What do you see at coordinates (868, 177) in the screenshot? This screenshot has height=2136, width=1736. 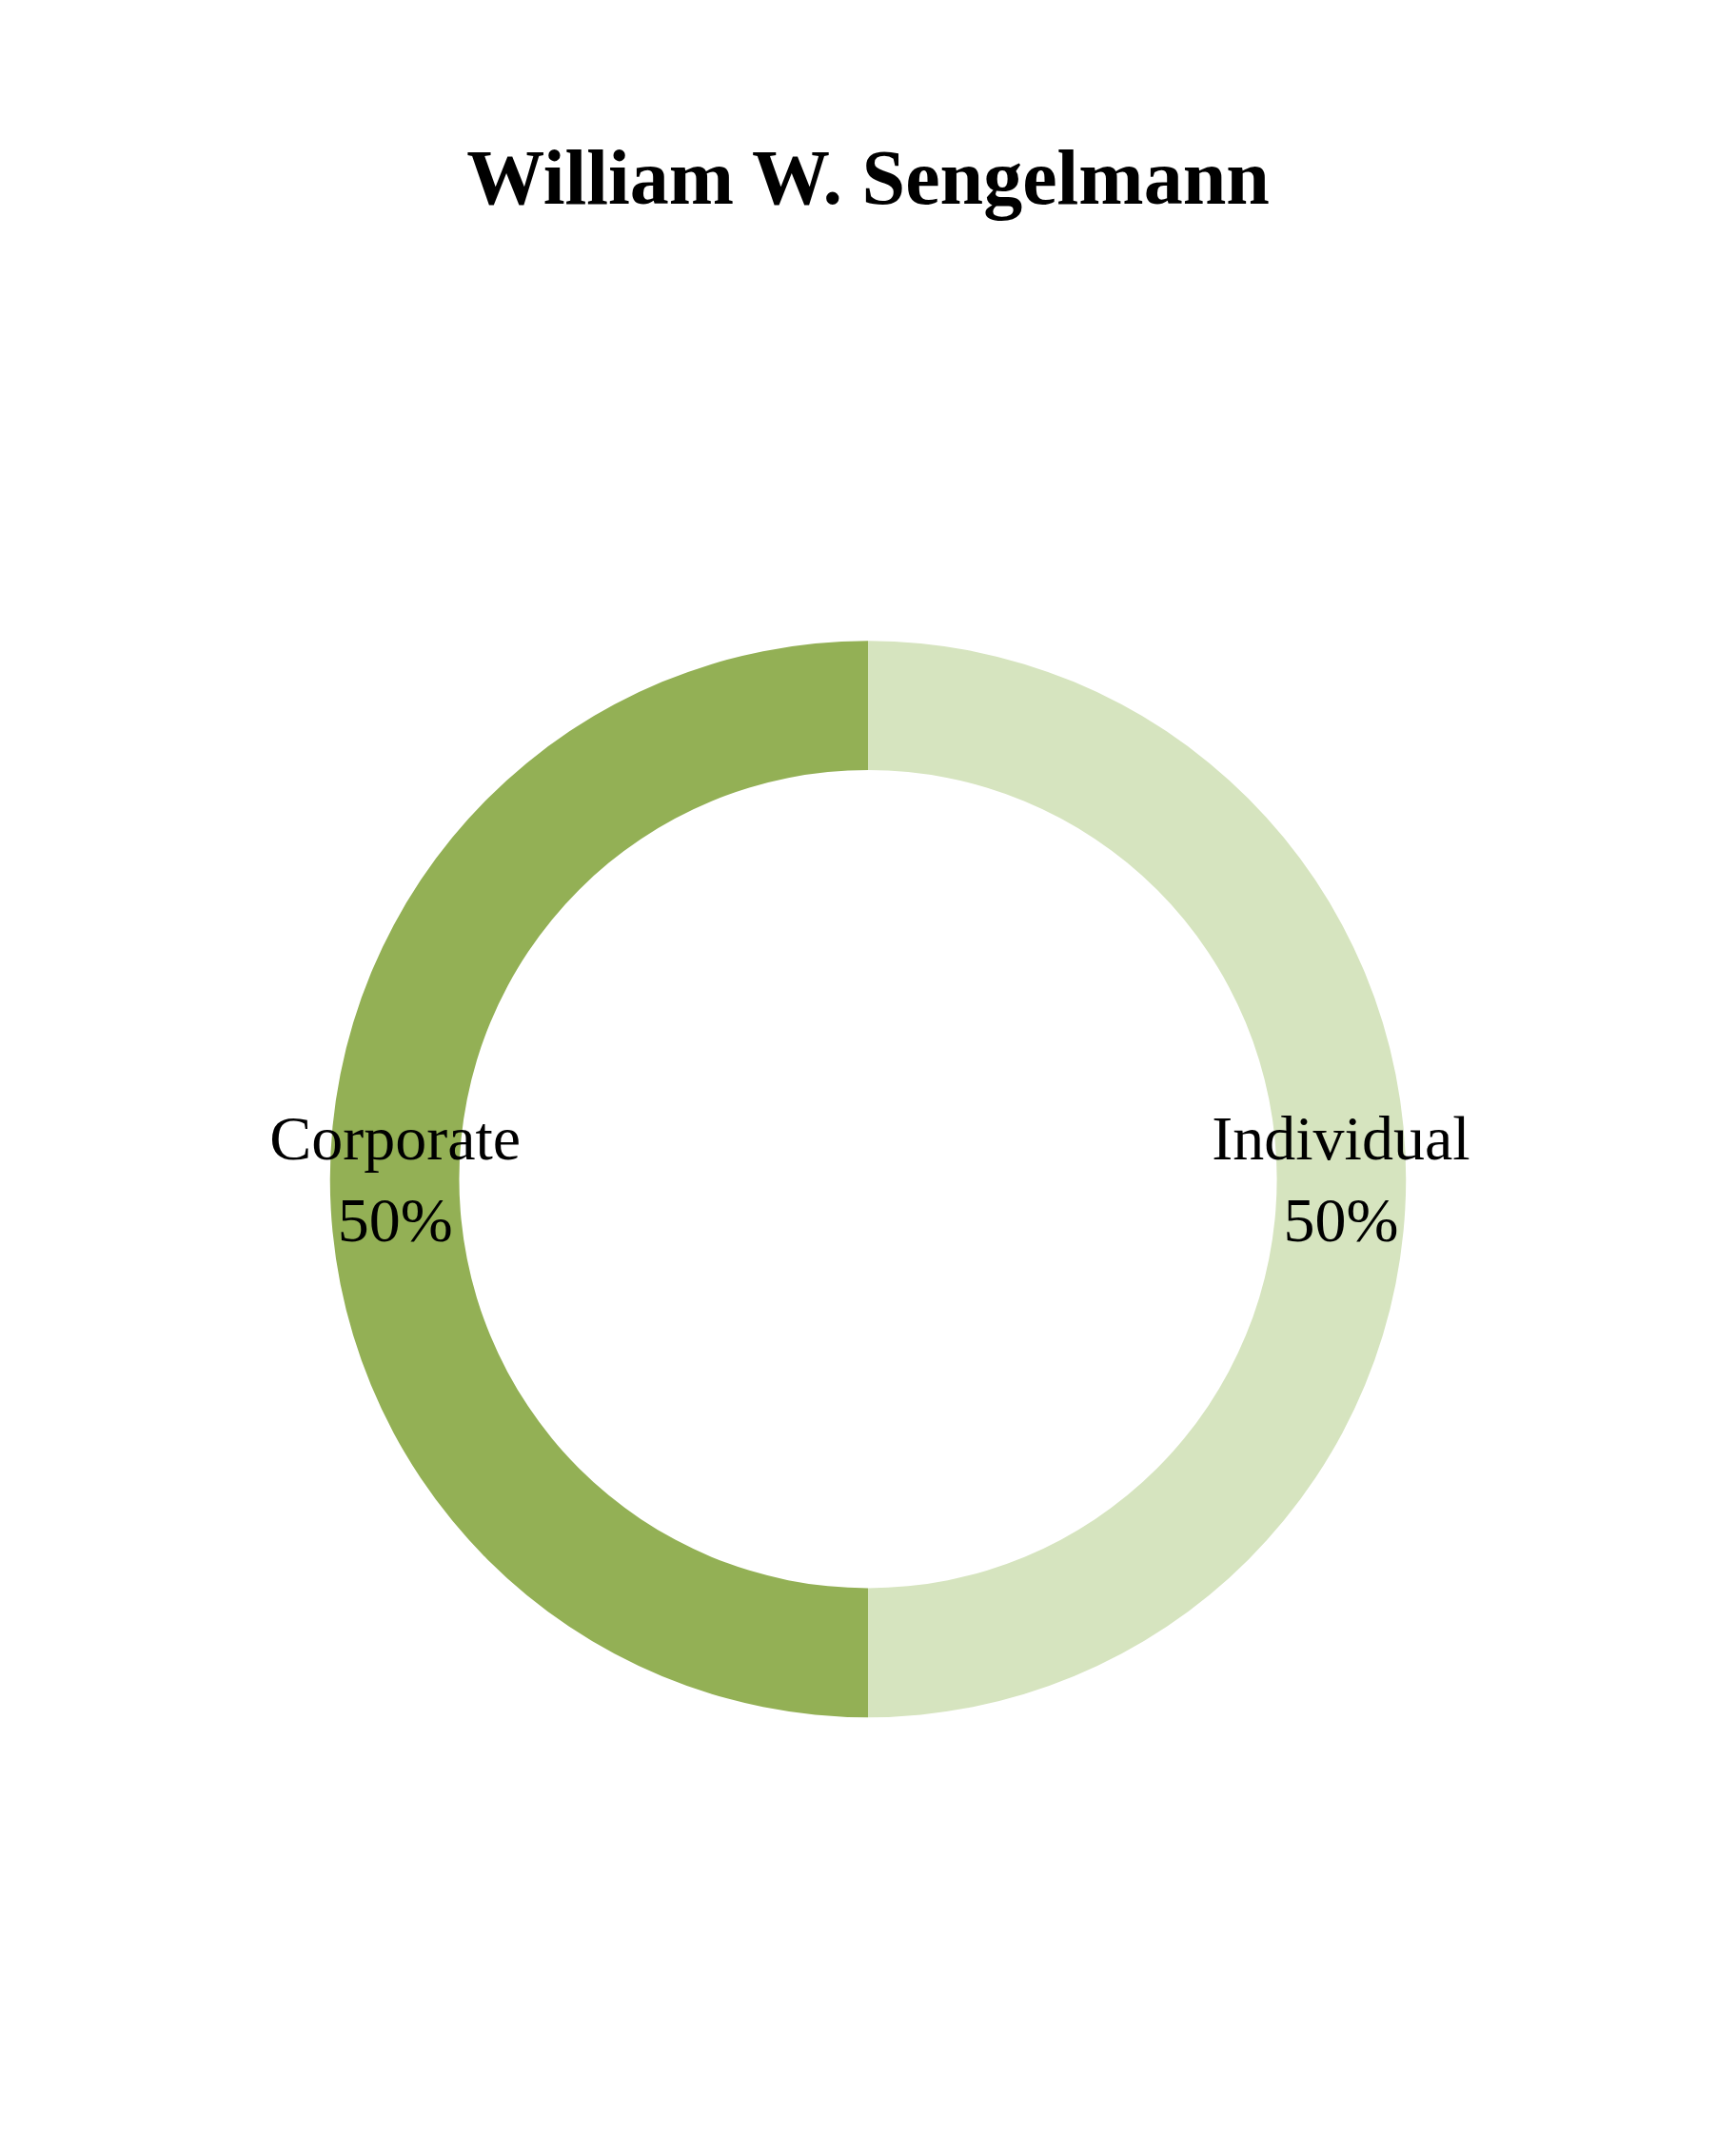 I see `chart-title: William W. Sengelmann` at bounding box center [868, 177].